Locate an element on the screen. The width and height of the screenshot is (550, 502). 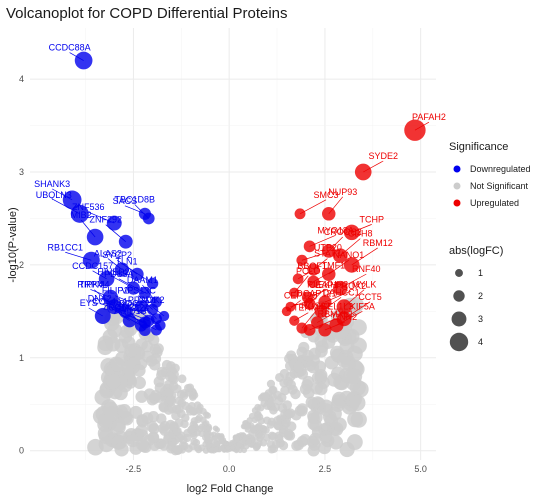
point-label: CCT5 is located at coordinates (370, 297).